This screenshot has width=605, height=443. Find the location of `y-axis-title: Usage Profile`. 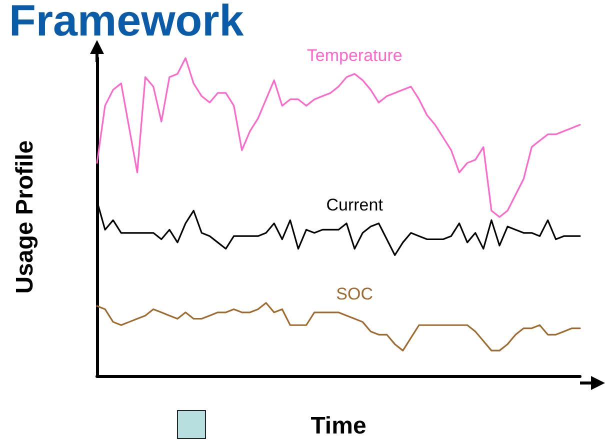

y-axis-title: Usage Profile is located at coordinates (25, 217).